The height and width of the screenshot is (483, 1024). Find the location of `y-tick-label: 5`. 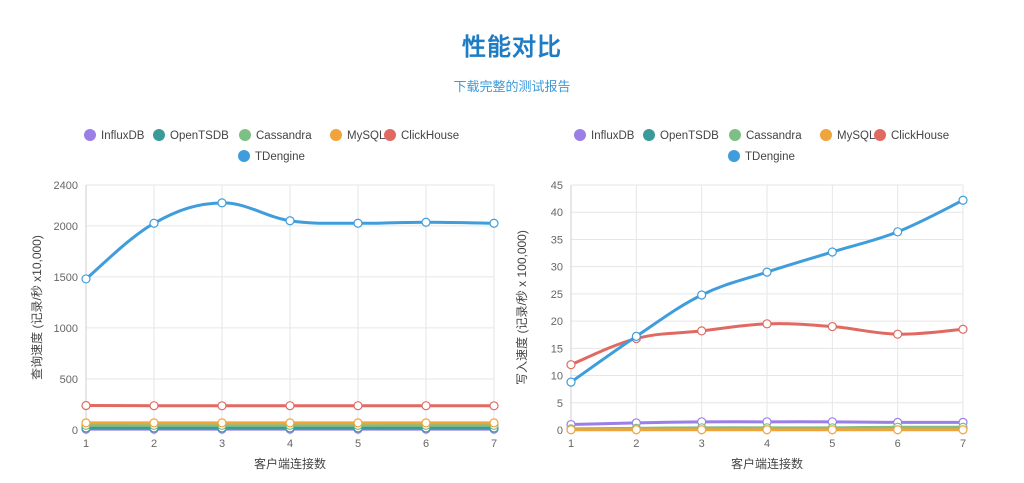

y-tick-label: 5 is located at coordinates (560, 404).